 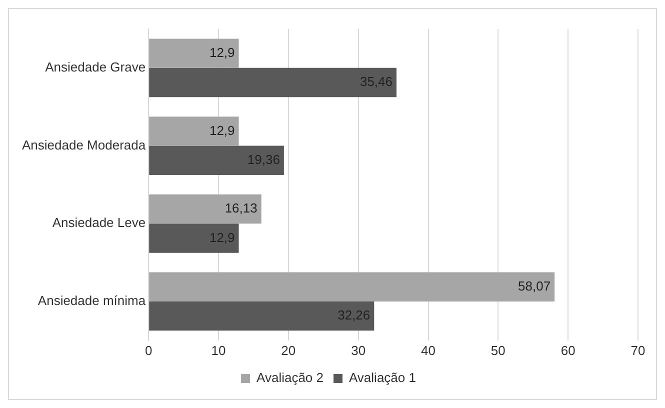 What do you see at coordinates (288, 350) in the screenshot?
I see `x-tick-label: 20` at bounding box center [288, 350].